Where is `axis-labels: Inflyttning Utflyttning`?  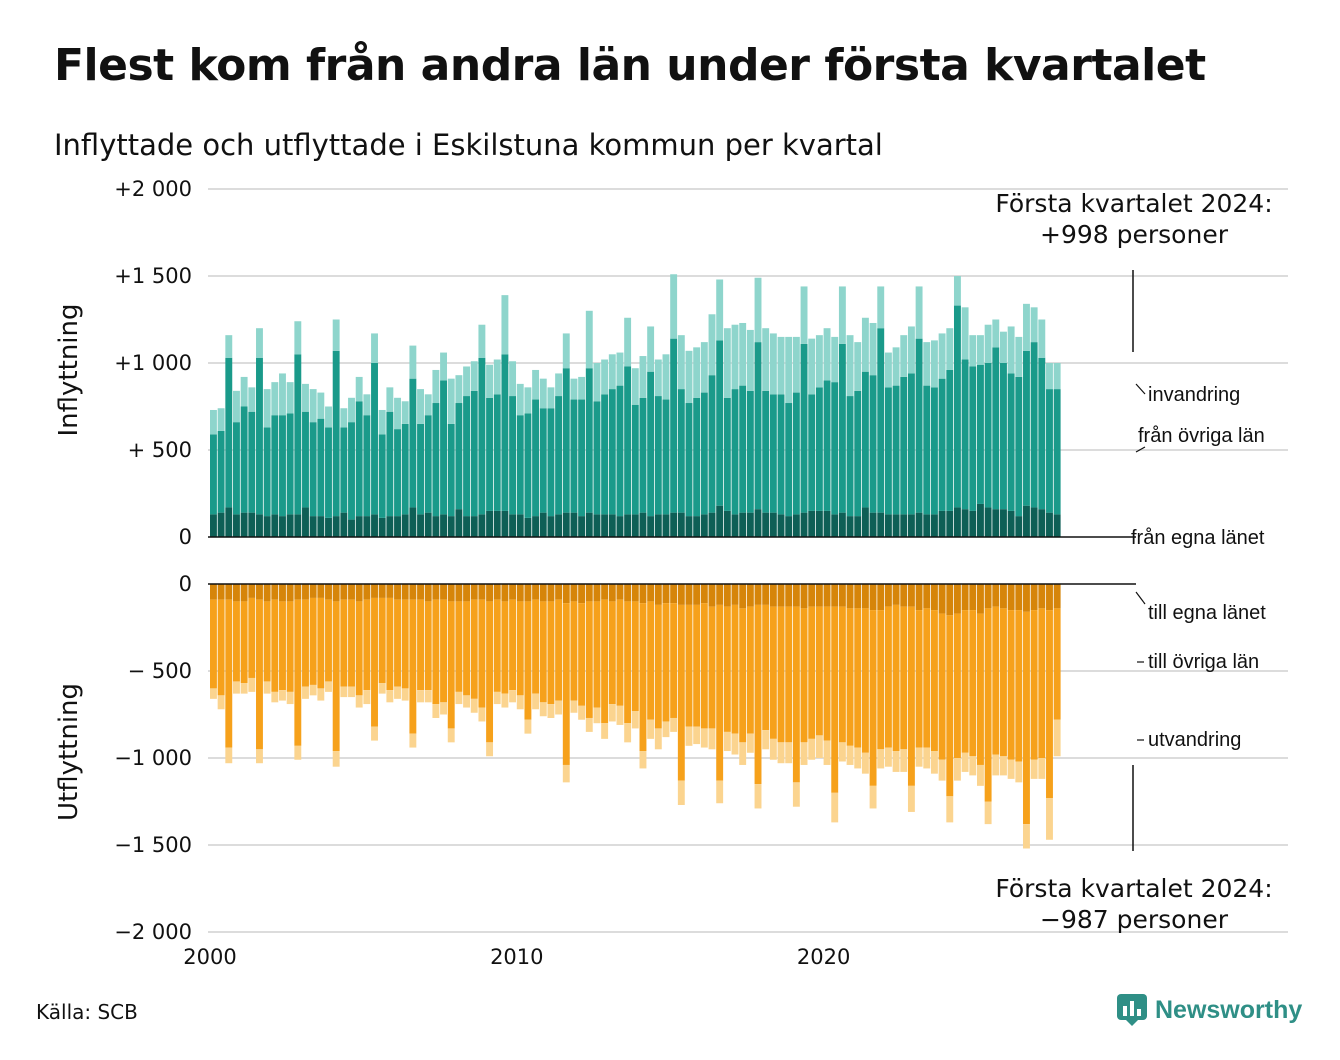
axis-labels: Inflyttning Utflyttning is located at coordinates (69, 563).